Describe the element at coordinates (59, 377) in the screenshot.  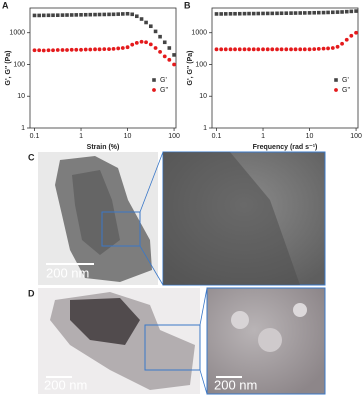
I see `scale-bar` at that location.